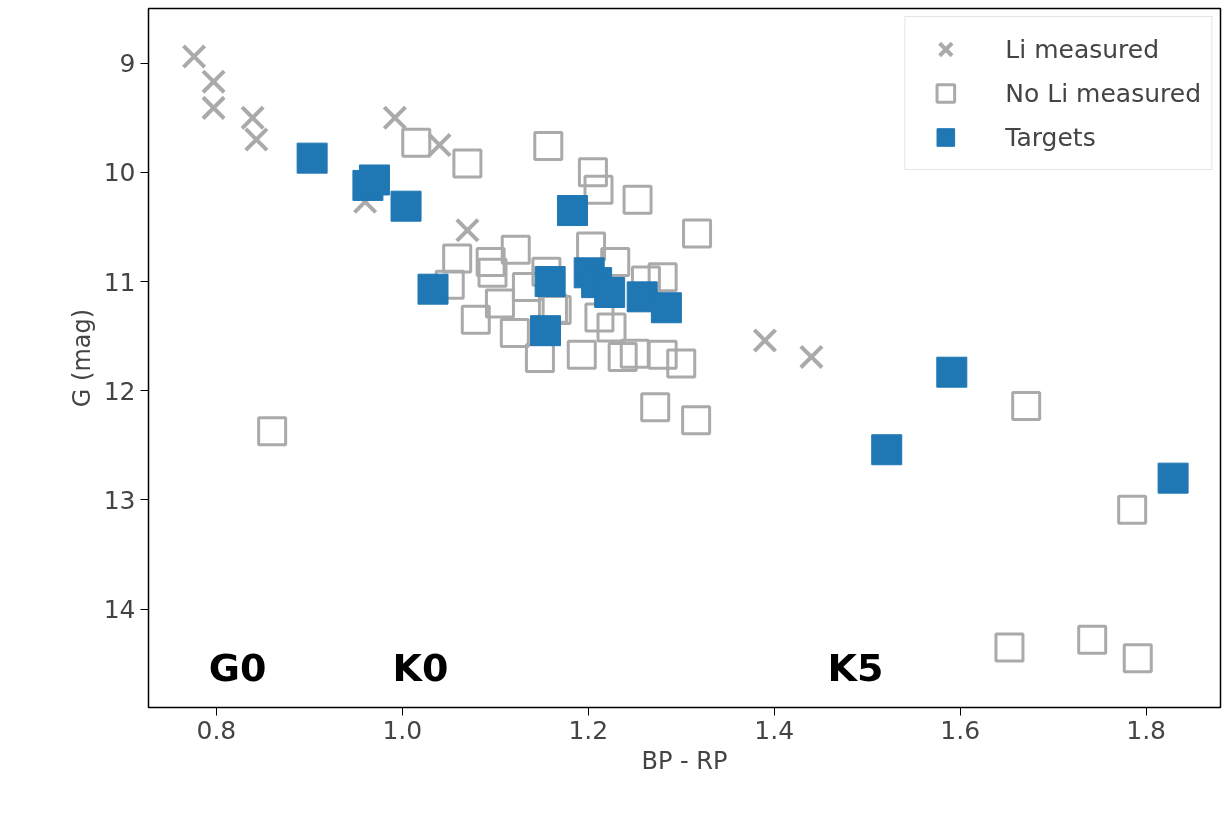  Describe the element at coordinates (119, 500) in the screenshot. I see `y-tick-label: 13` at that location.